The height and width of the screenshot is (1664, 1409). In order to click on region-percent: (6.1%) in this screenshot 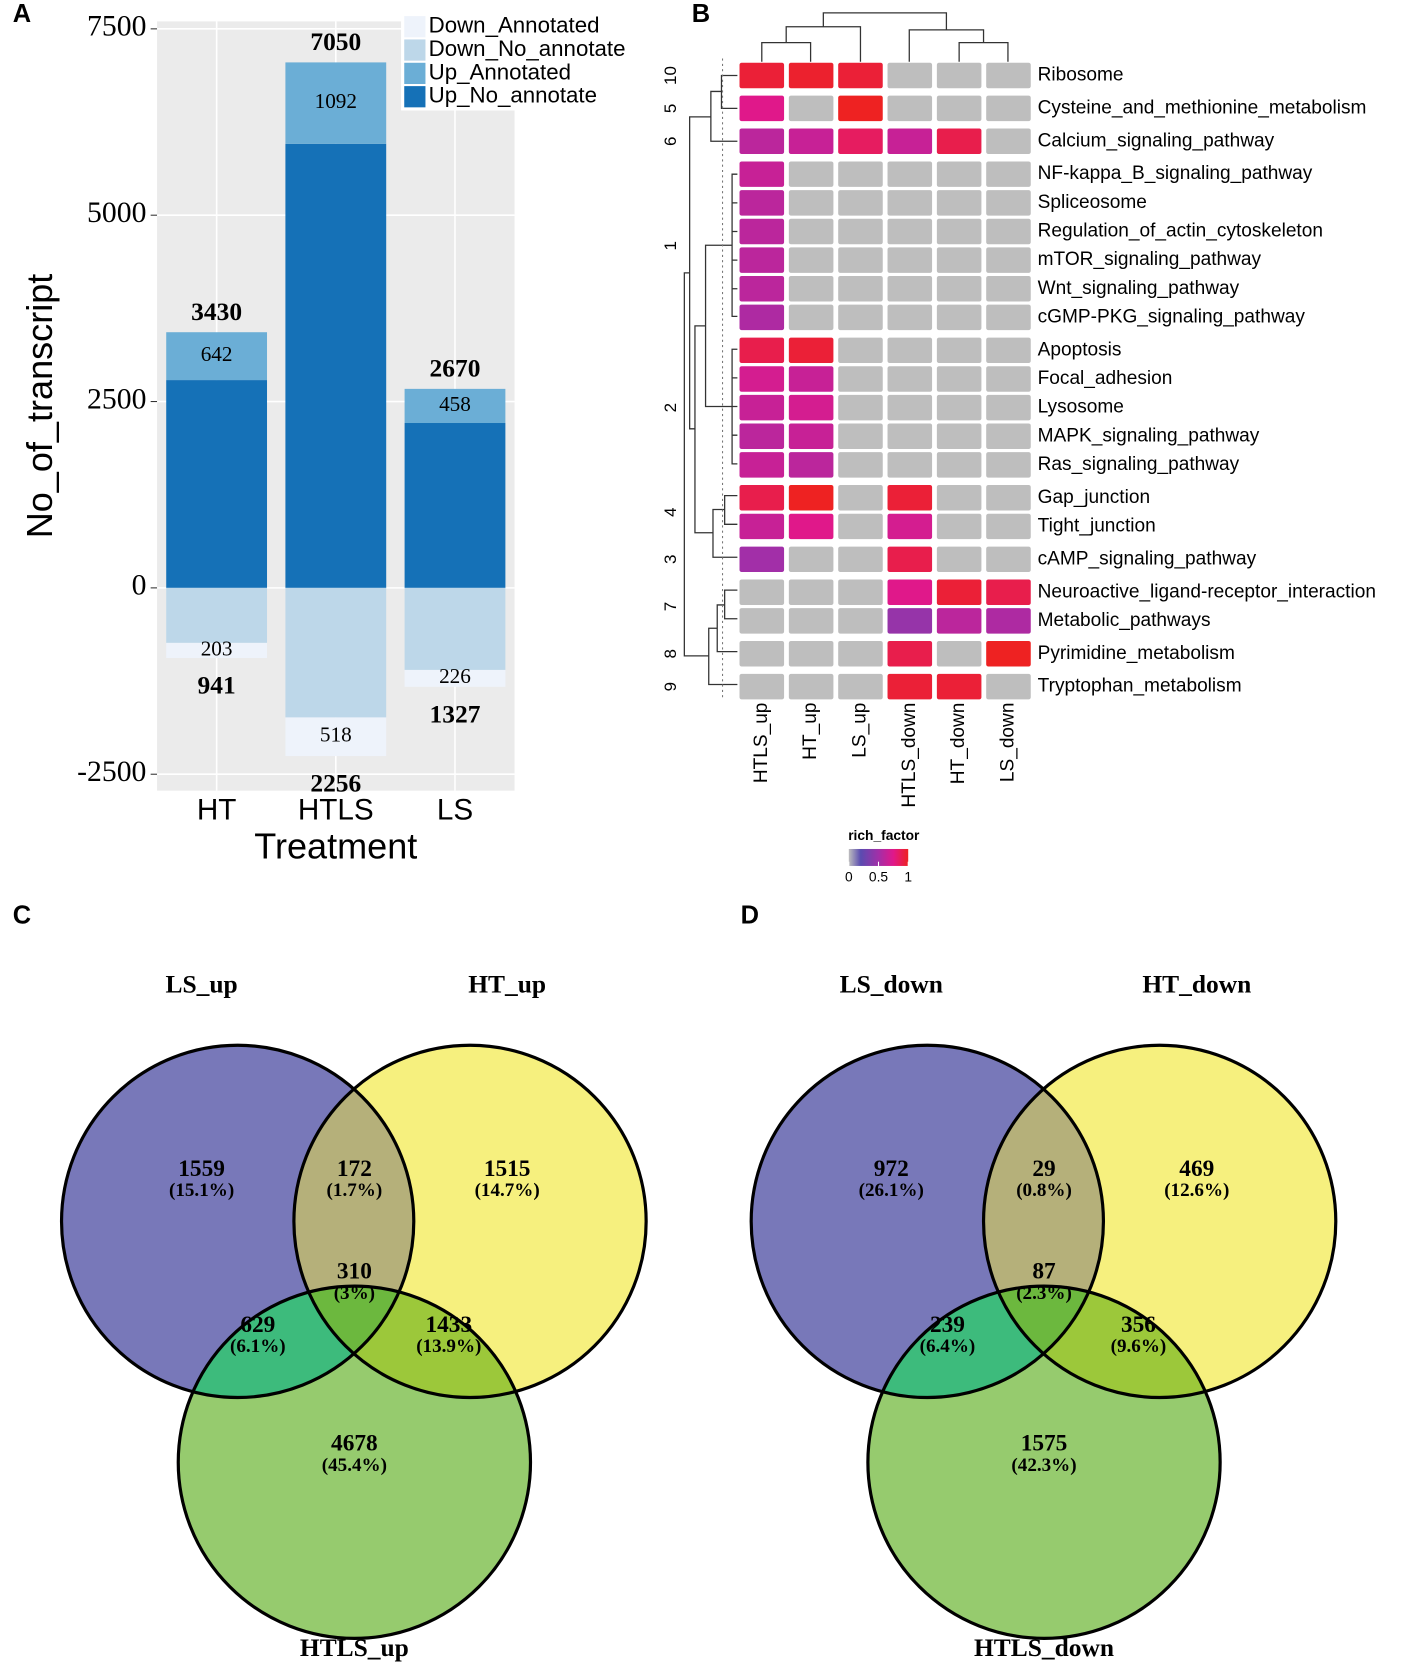, I will do `click(258, 1346)`.